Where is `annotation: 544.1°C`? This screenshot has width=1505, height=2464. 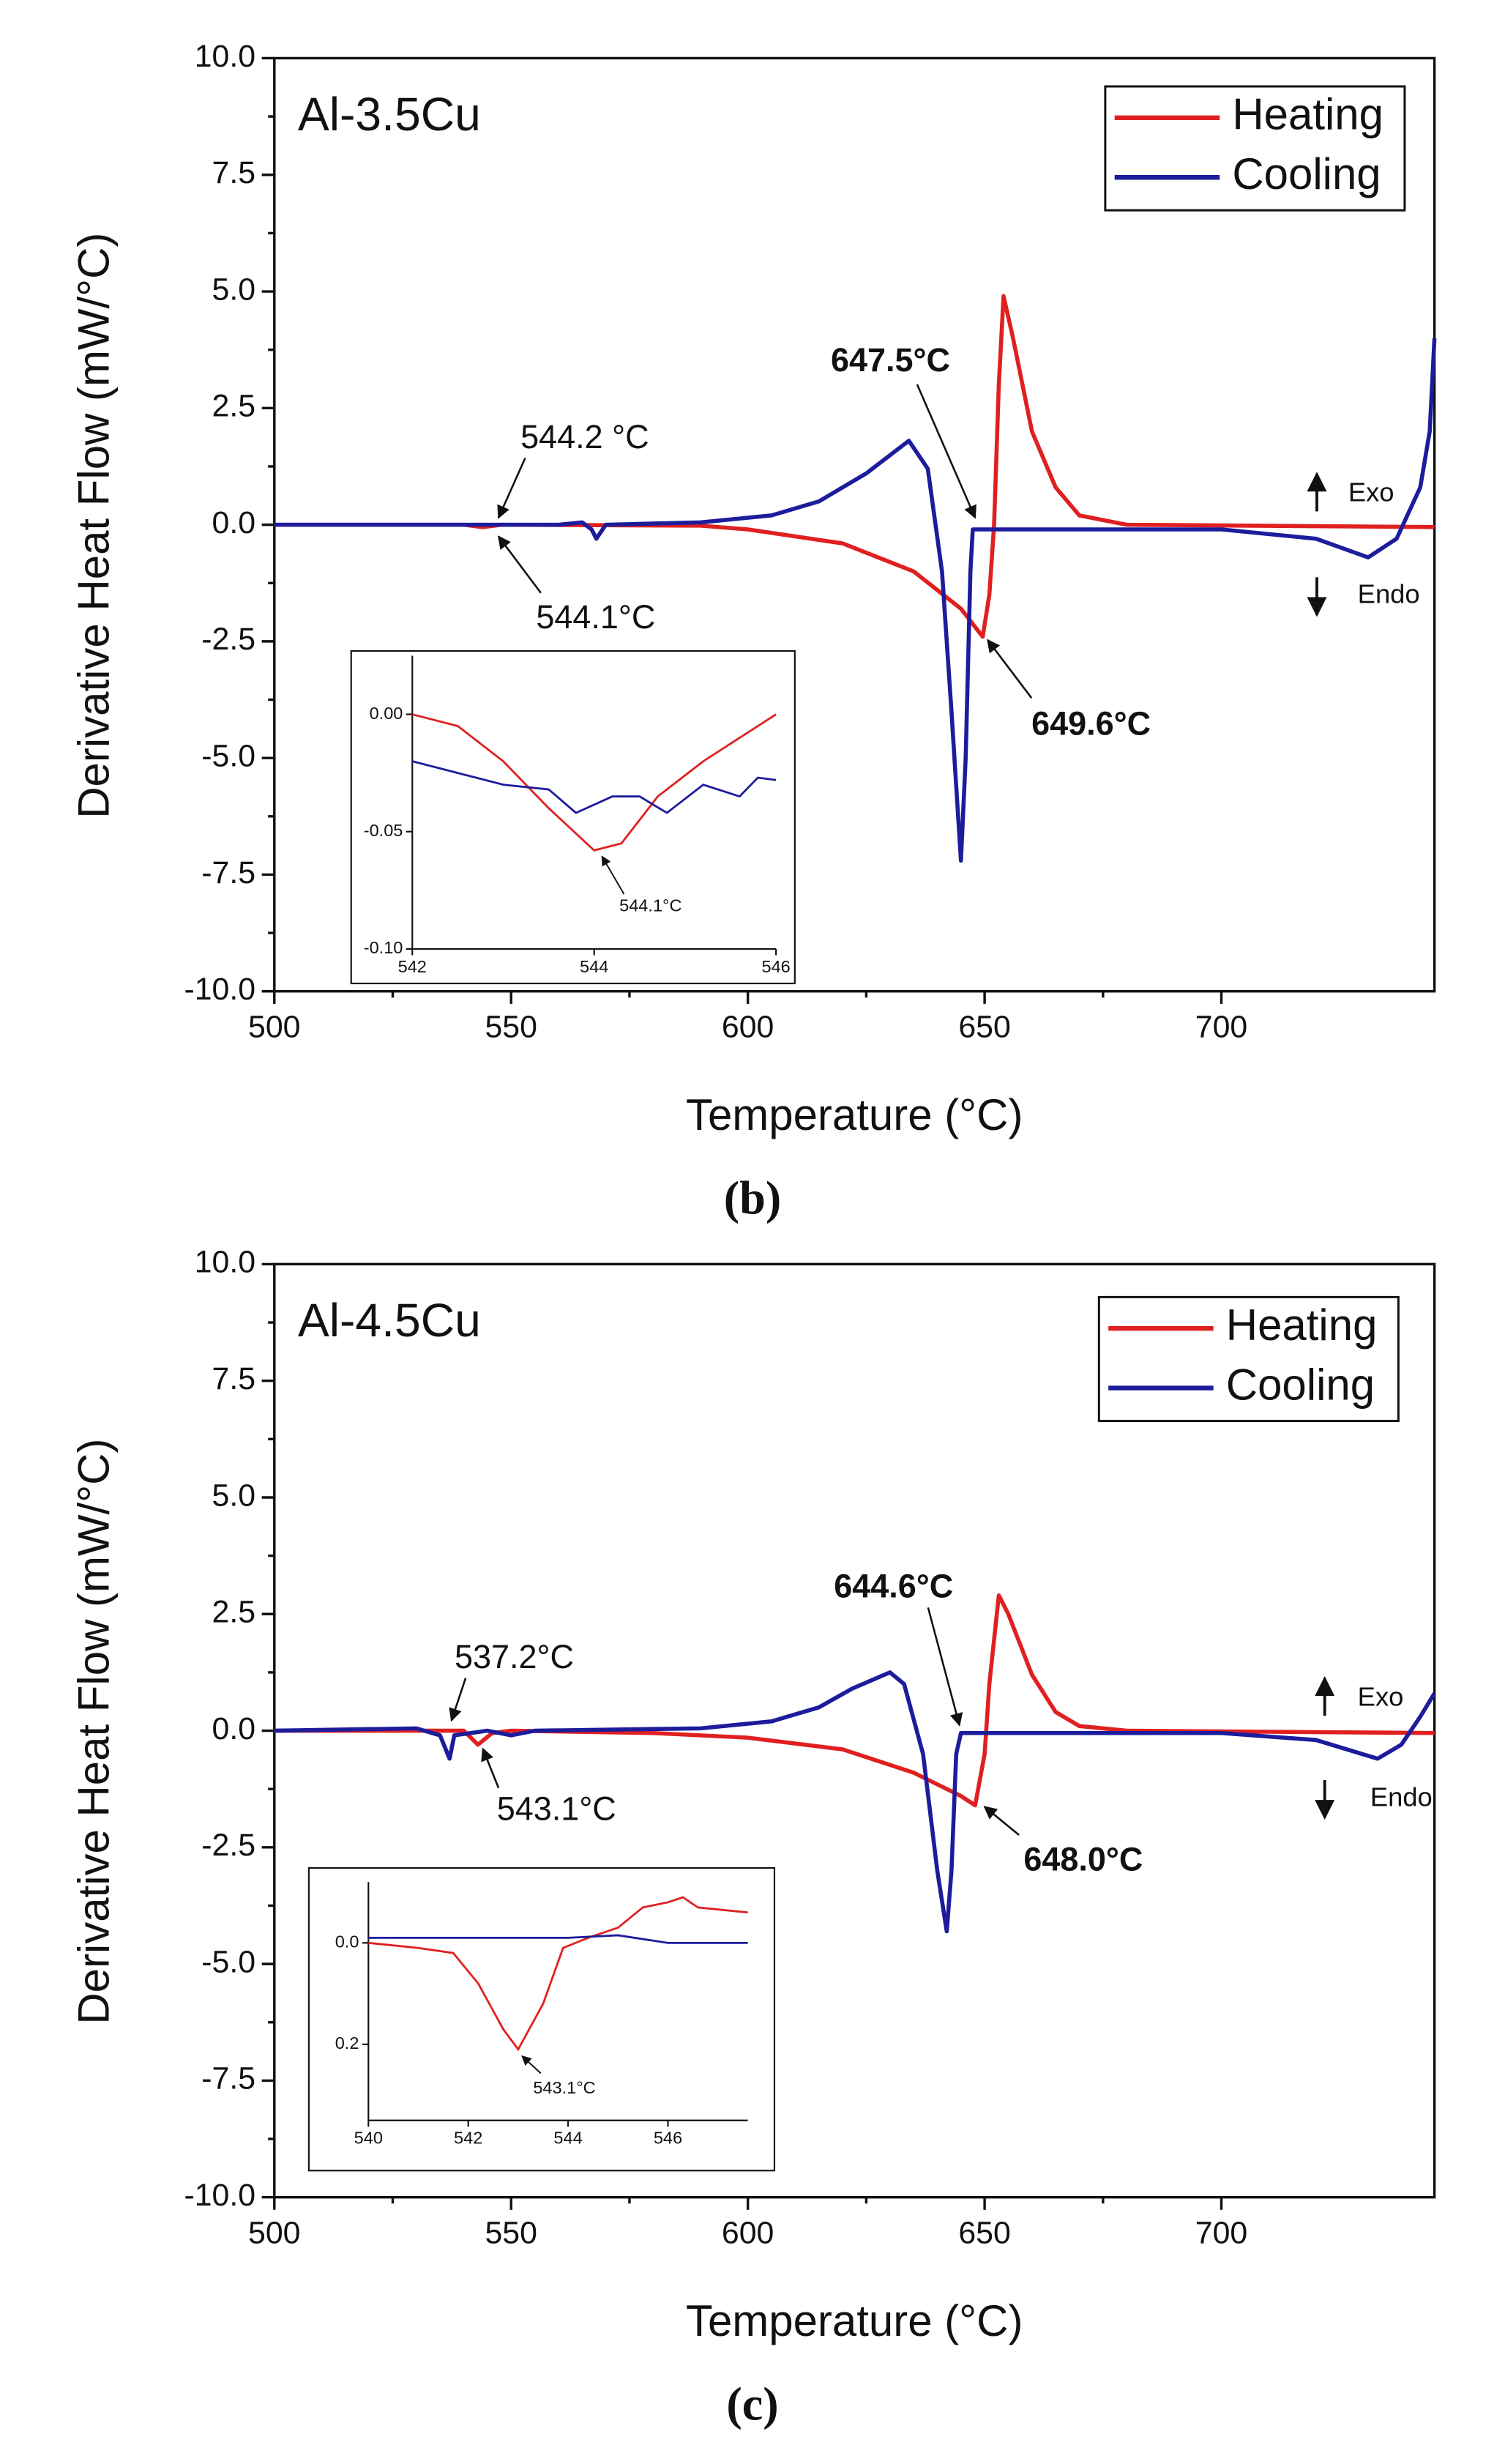
annotation: 544.1°C is located at coordinates (595, 617).